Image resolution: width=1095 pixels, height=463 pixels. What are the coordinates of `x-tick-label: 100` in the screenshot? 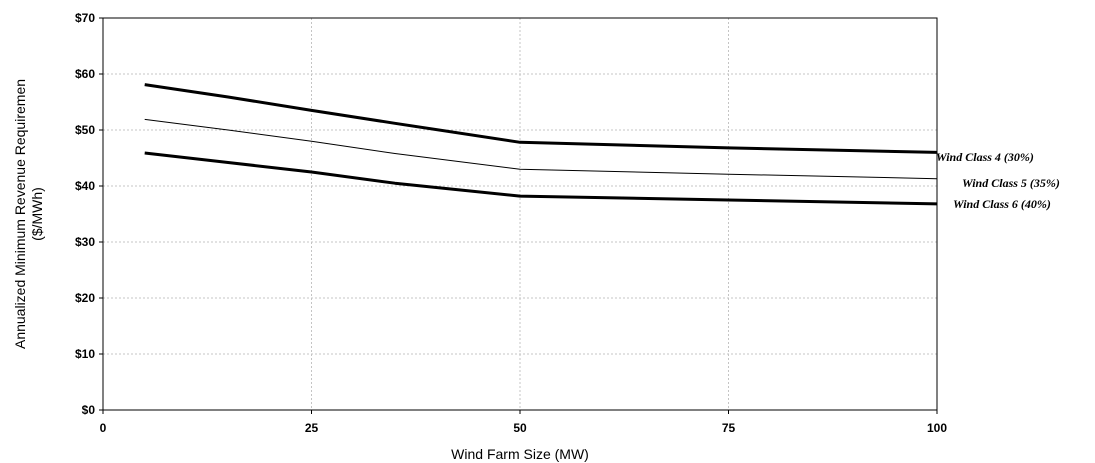 It's located at (937, 428).